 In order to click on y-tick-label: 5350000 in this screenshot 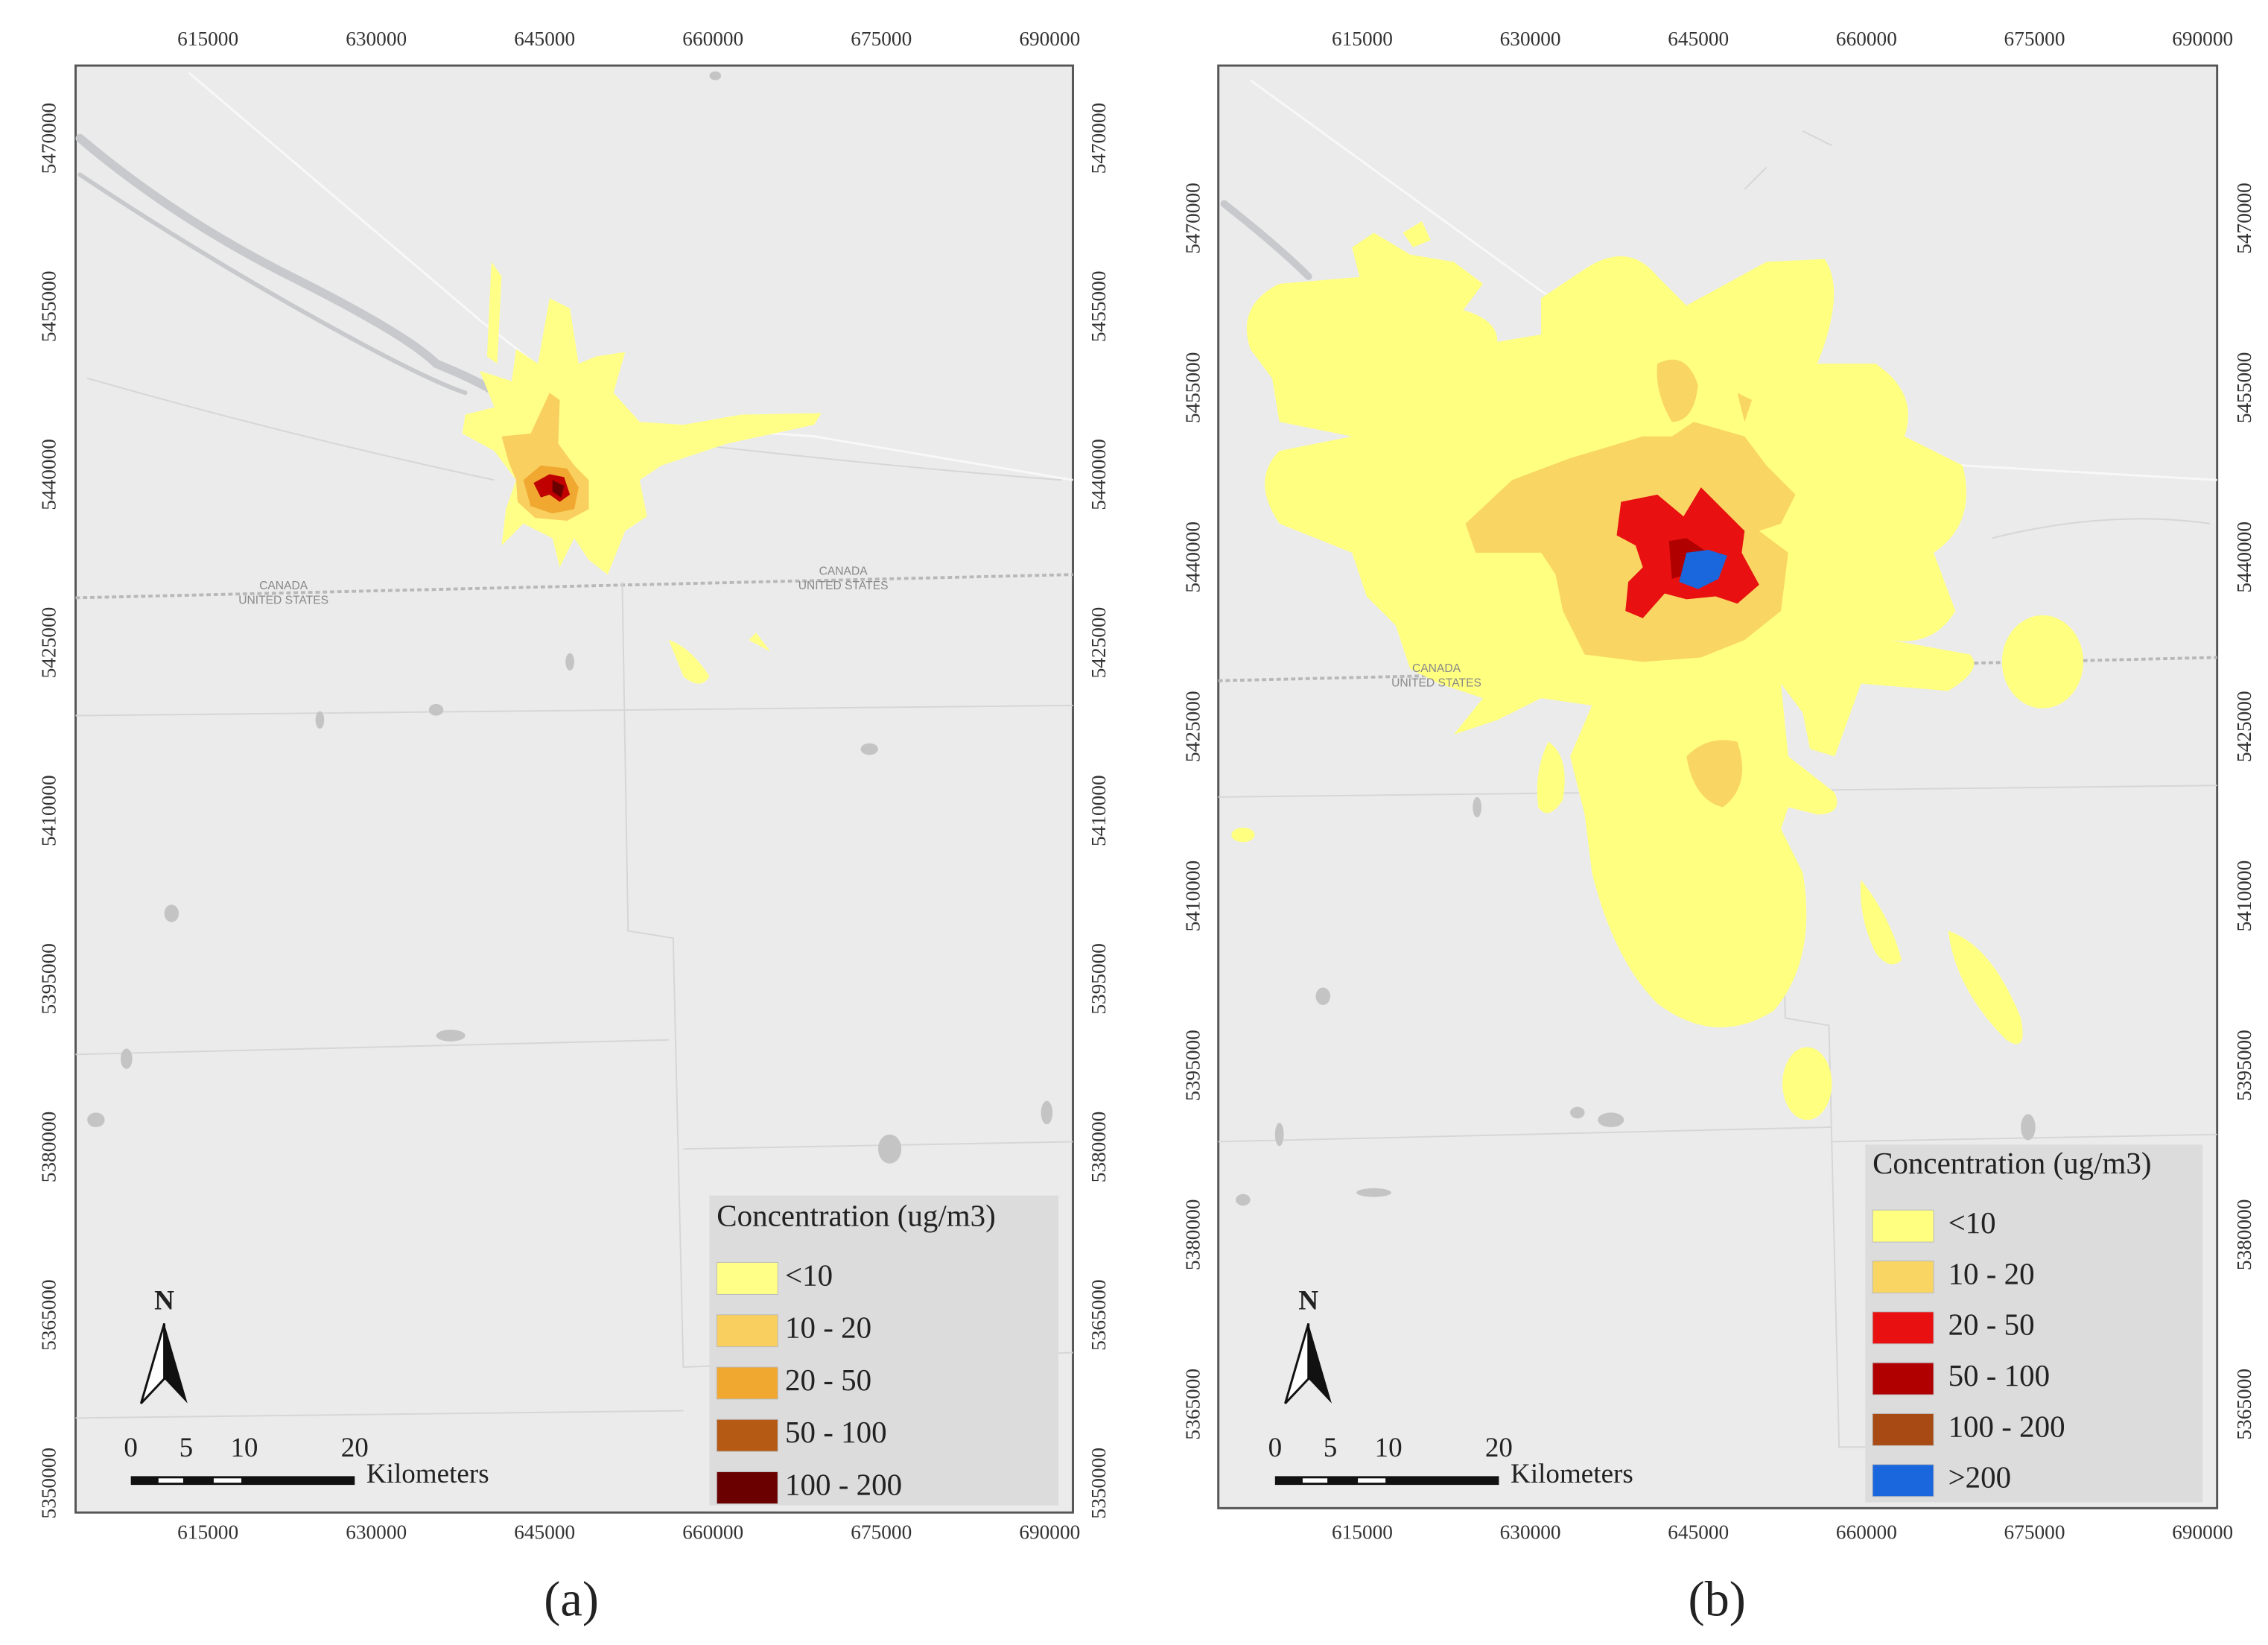, I will do `click(49, 1483)`.